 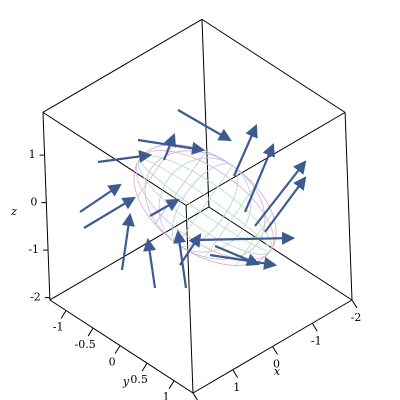 I want to click on z-axis-label: z, so click(x=13, y=211).